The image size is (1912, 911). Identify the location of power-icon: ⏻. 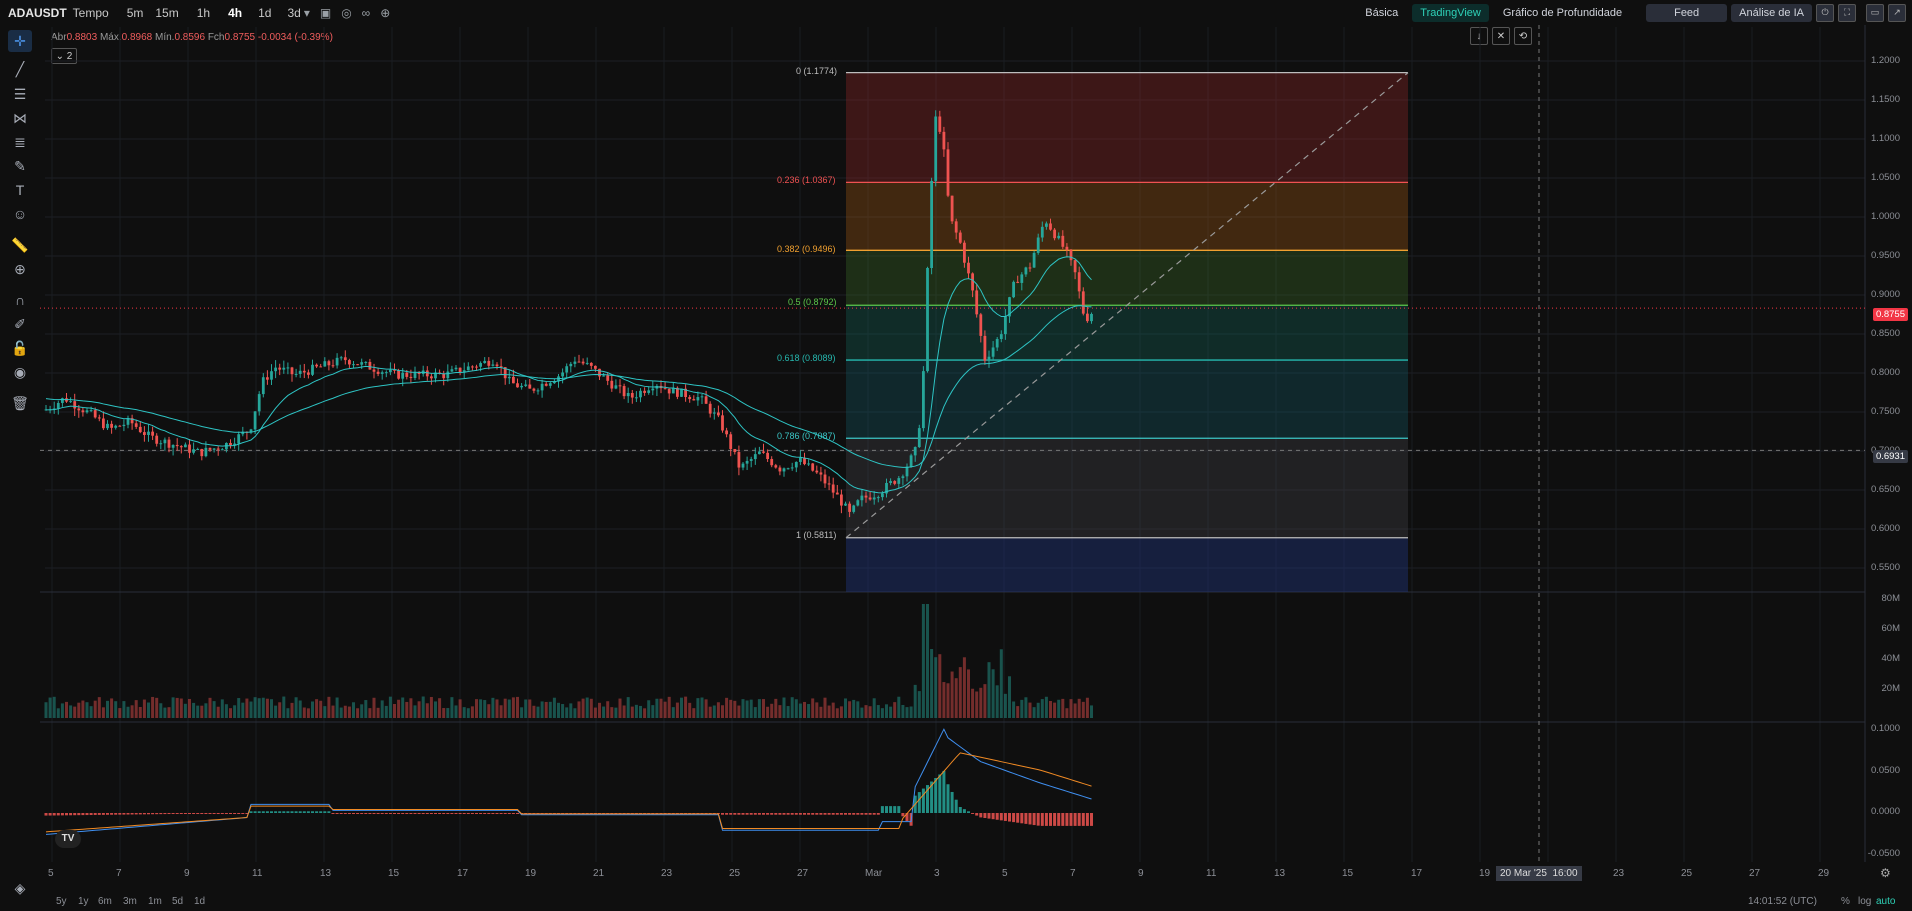
(1825, 12).